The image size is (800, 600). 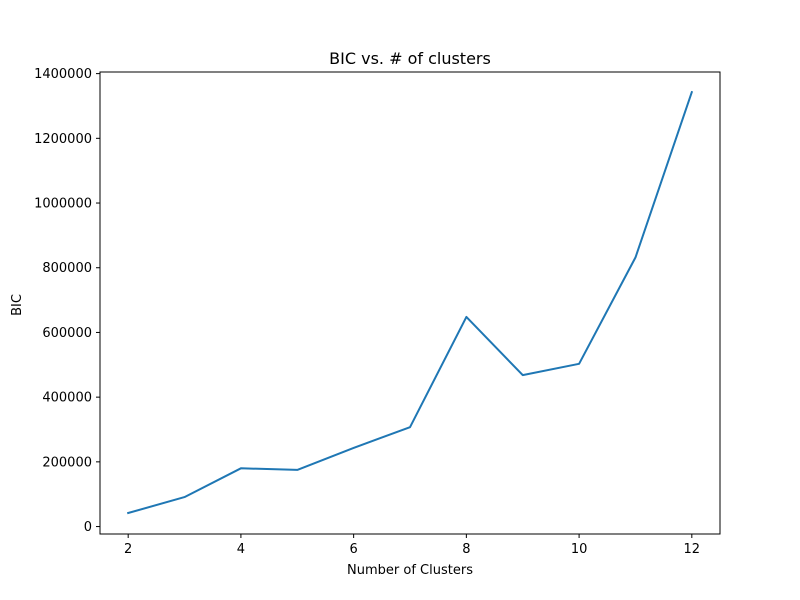 I want to click on x-tick-label: 8, so click(x=466, y=549).